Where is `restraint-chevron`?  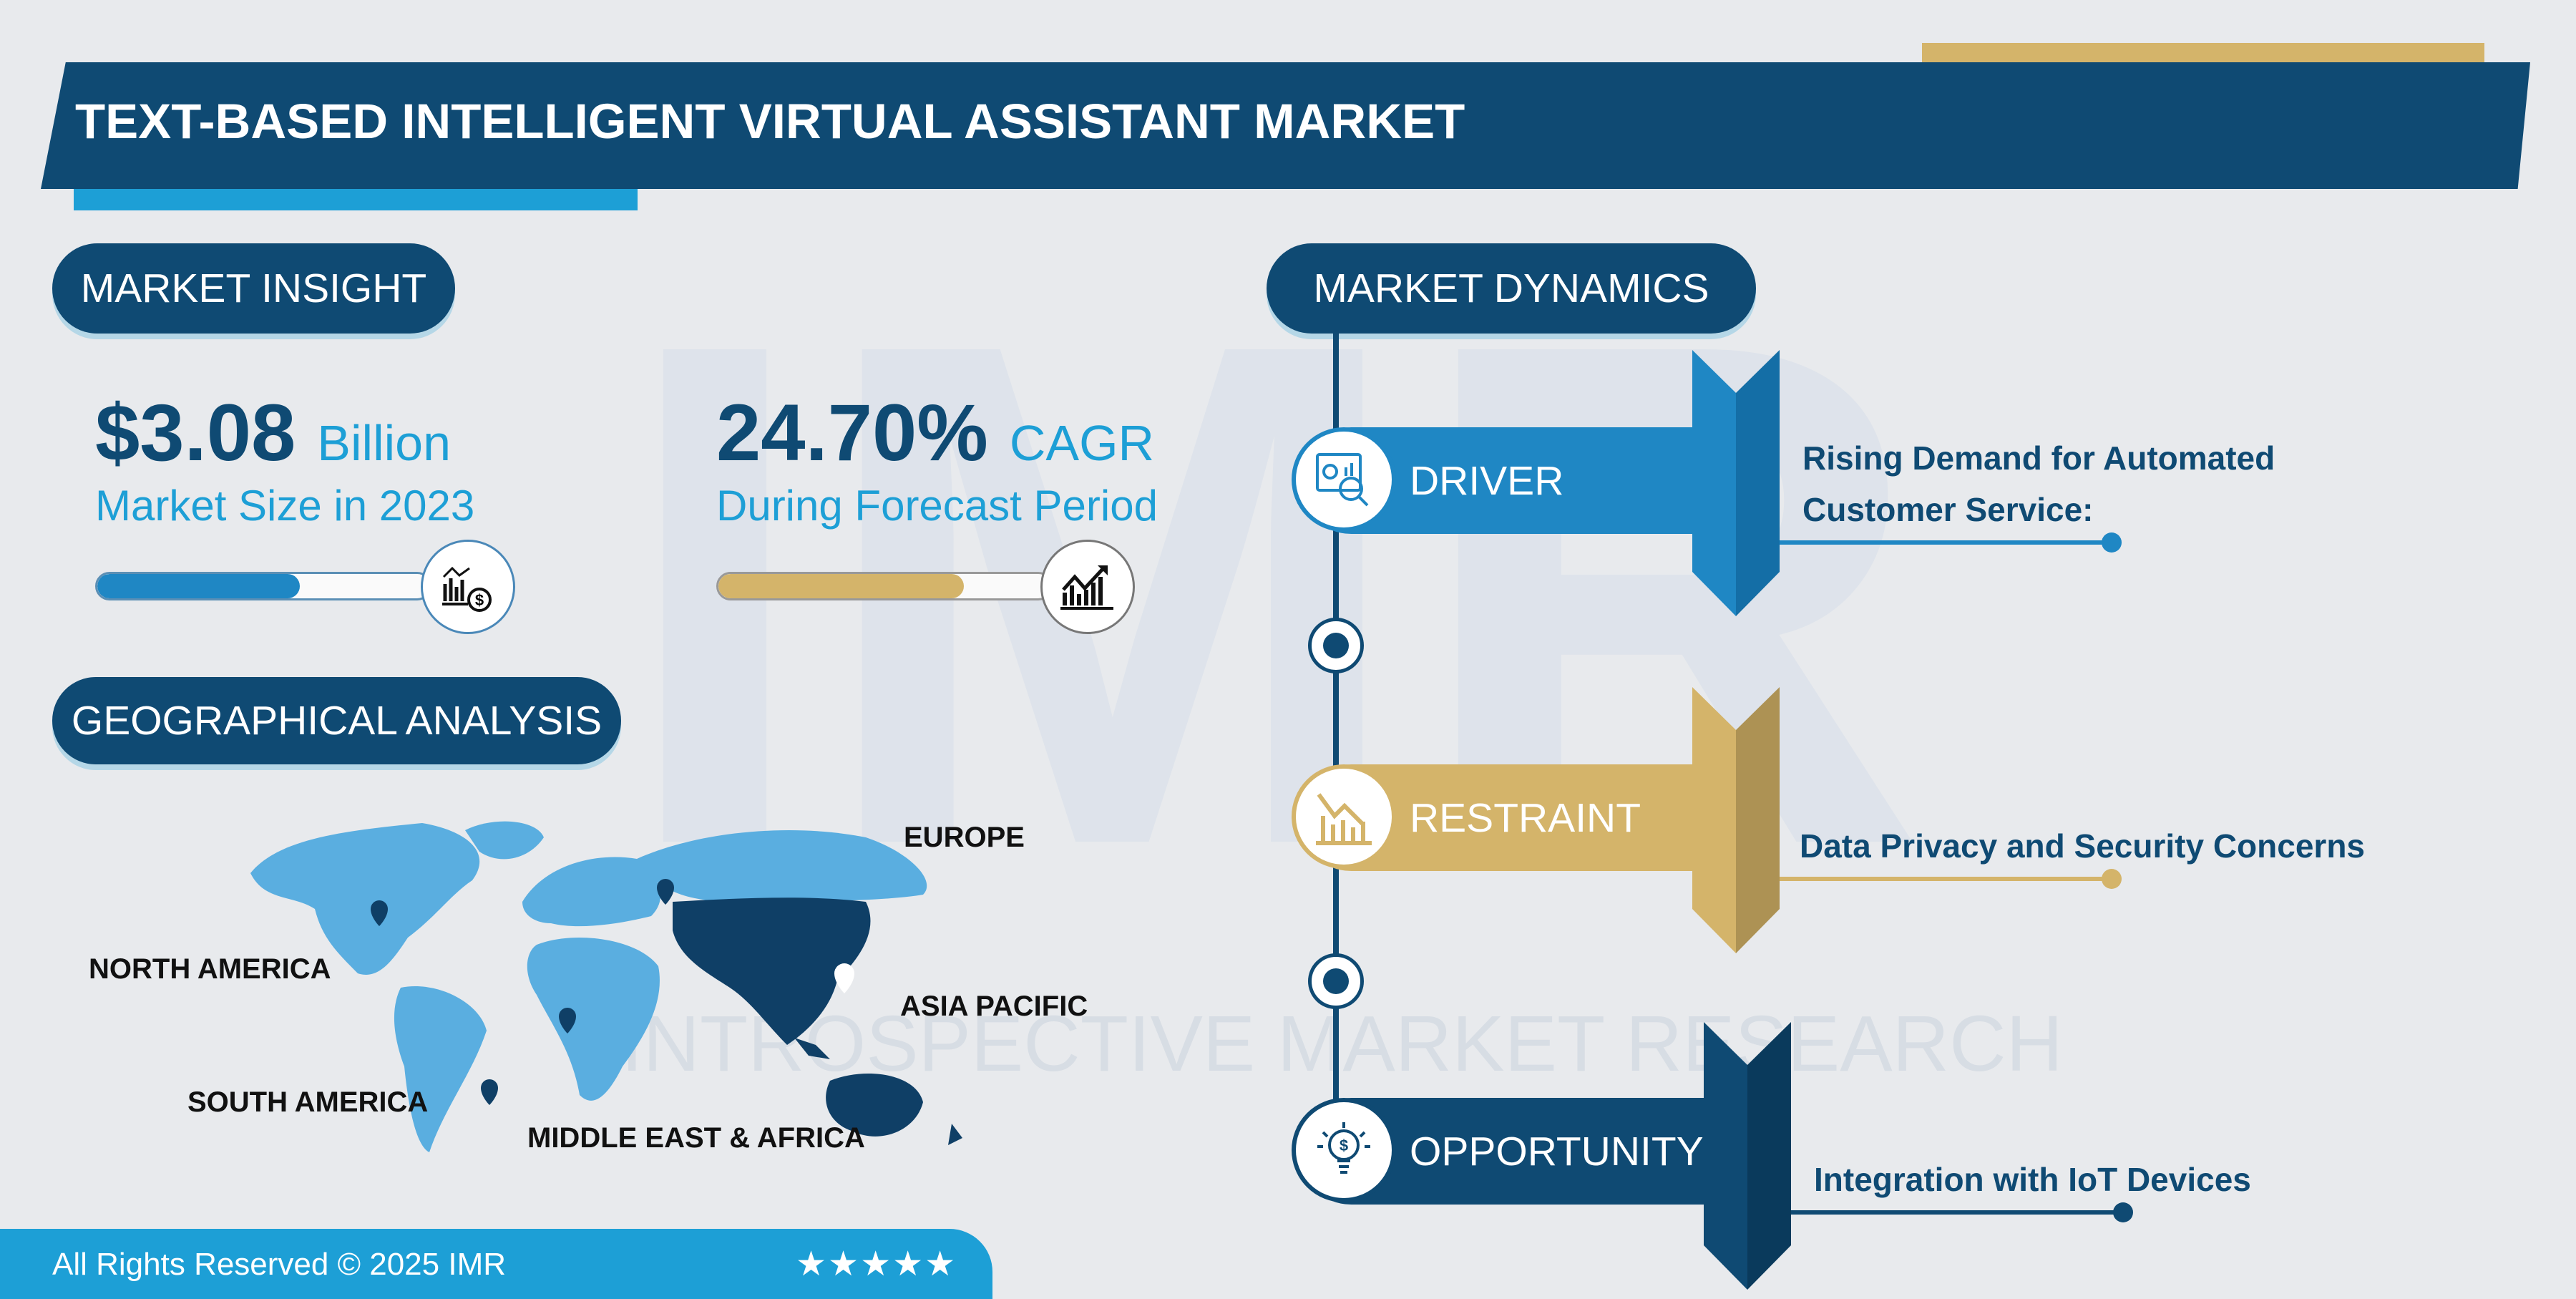
restraint-chevron is located at coordinates (1736, 820).